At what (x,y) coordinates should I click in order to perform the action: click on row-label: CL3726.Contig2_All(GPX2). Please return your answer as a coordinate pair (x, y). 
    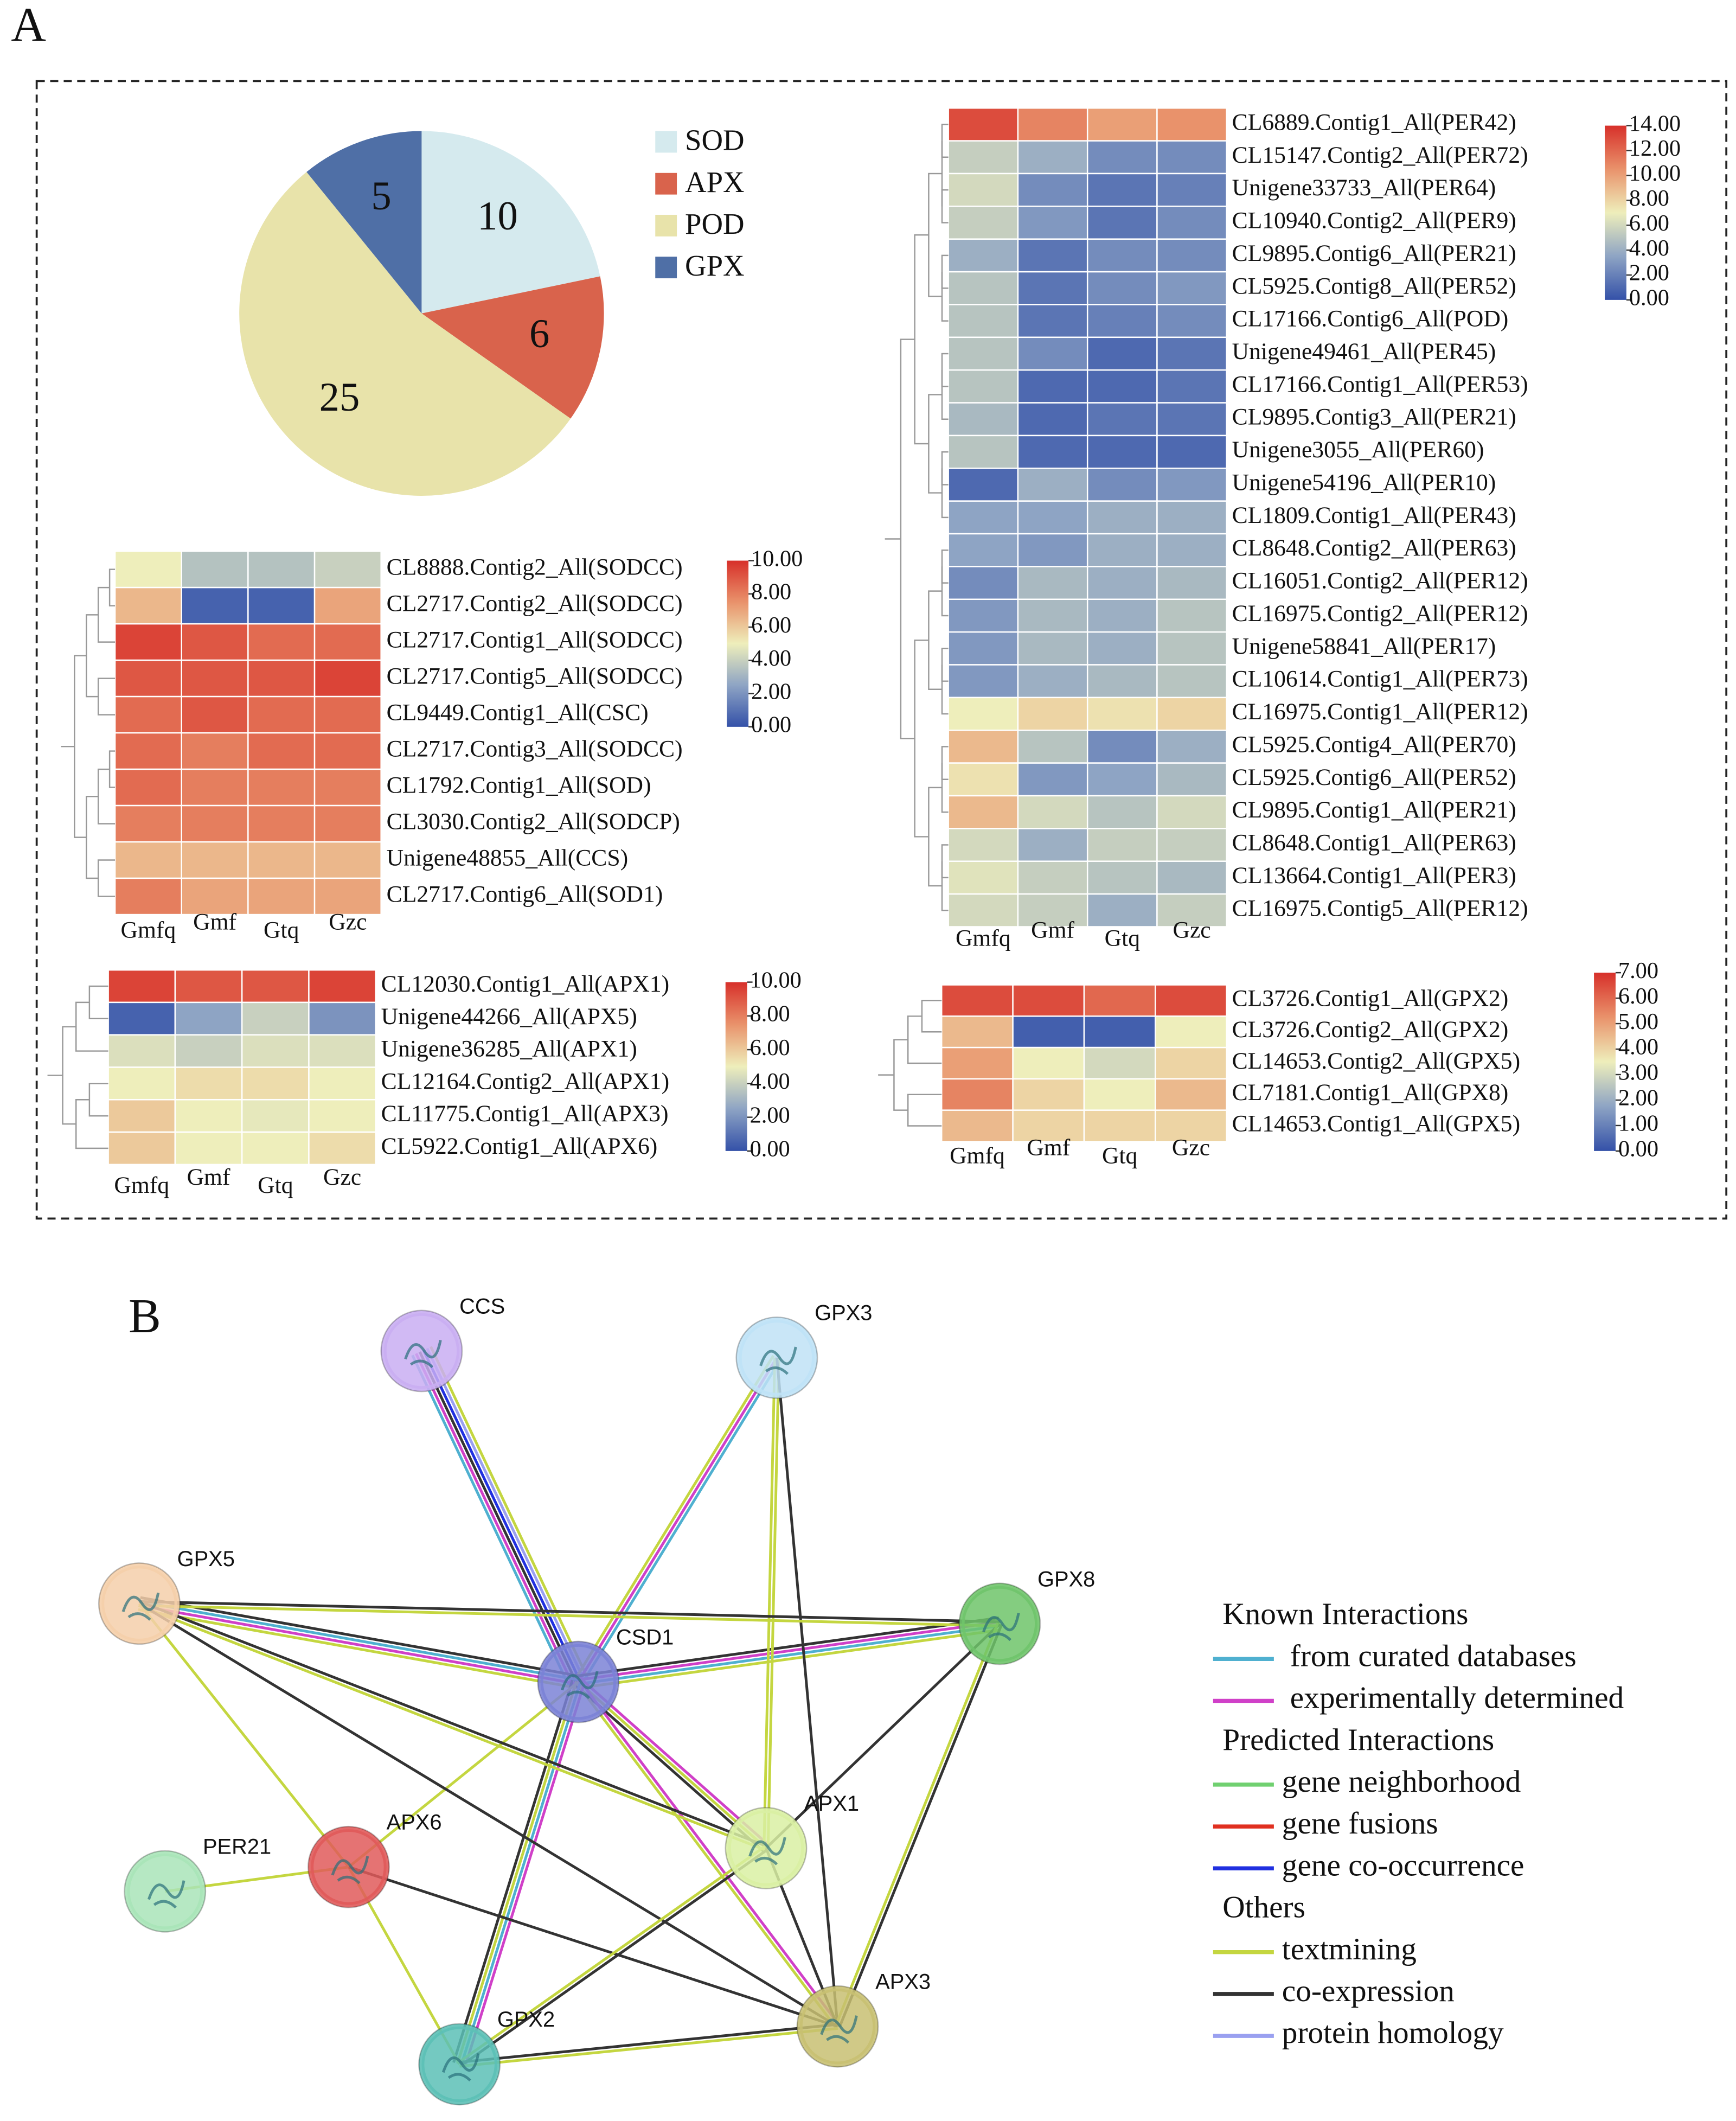
    Looking at the image, I should click on (1370, 1030).